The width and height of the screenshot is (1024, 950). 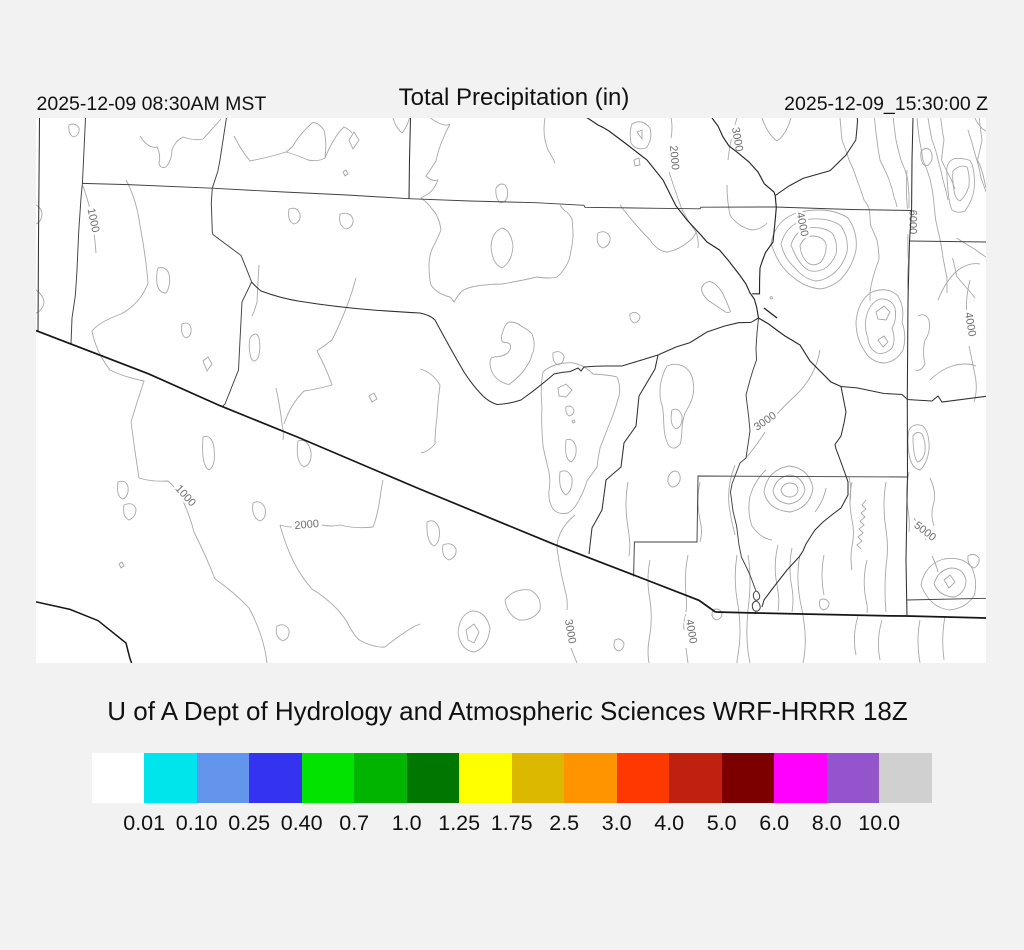 I want to click on svg-text: 1000, so click(x=93, y=220).